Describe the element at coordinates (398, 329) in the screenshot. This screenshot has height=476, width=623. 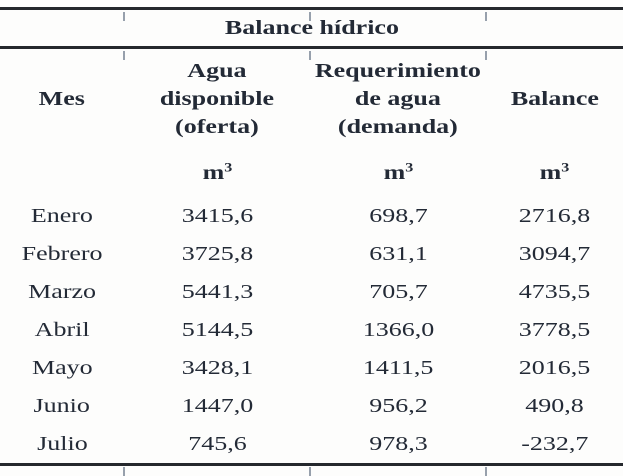
I see `cell-demanda: 1366,0` at that location.